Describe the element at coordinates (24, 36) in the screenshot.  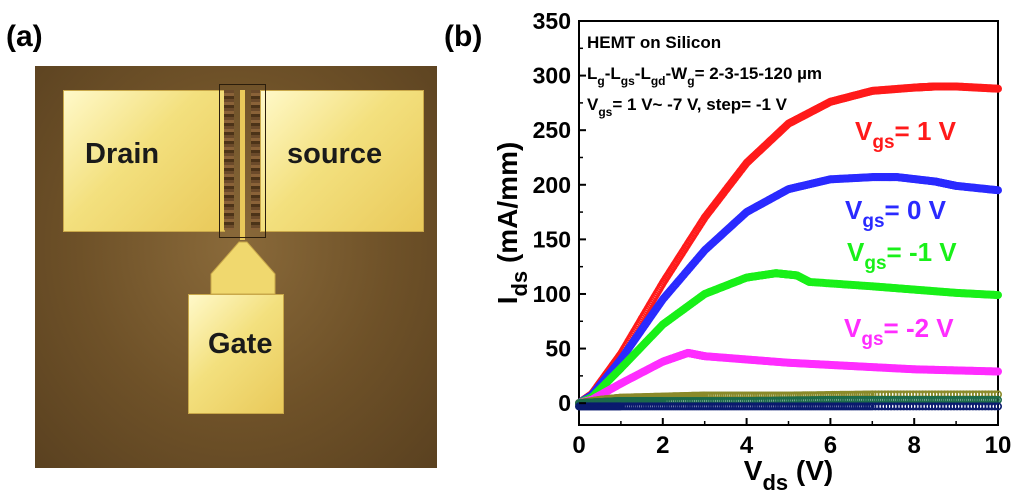
I see `panel-a-label: (a)` at that location.